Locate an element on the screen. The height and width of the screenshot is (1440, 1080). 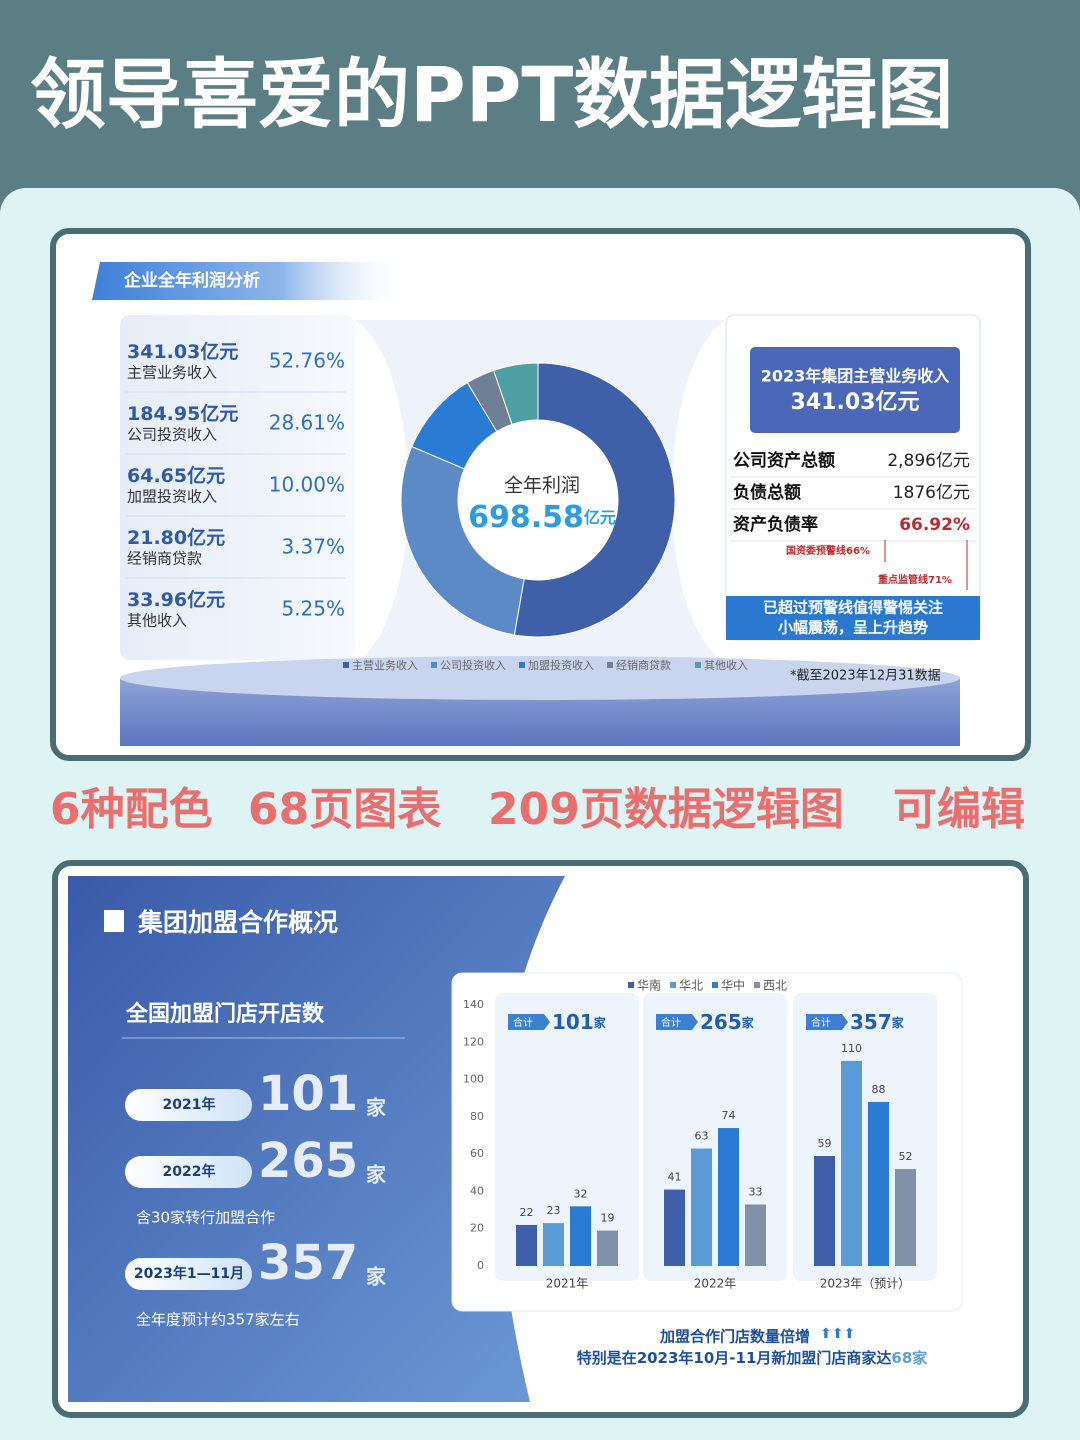
count: 357 is located at coordinates (308, 1263).